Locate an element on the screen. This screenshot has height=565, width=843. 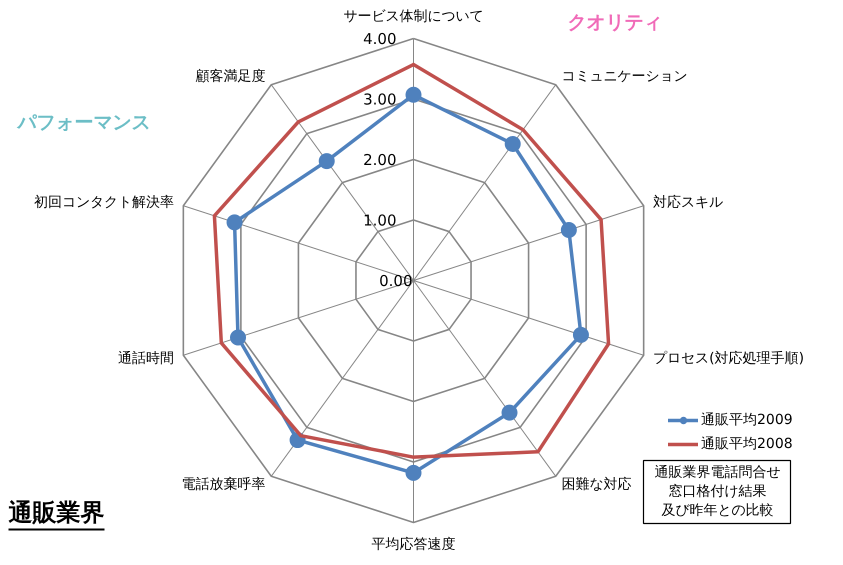
text: 通販業界電話問合せ窓口格付け結果及び昨年との比較 is located at coordinates (717, 491).